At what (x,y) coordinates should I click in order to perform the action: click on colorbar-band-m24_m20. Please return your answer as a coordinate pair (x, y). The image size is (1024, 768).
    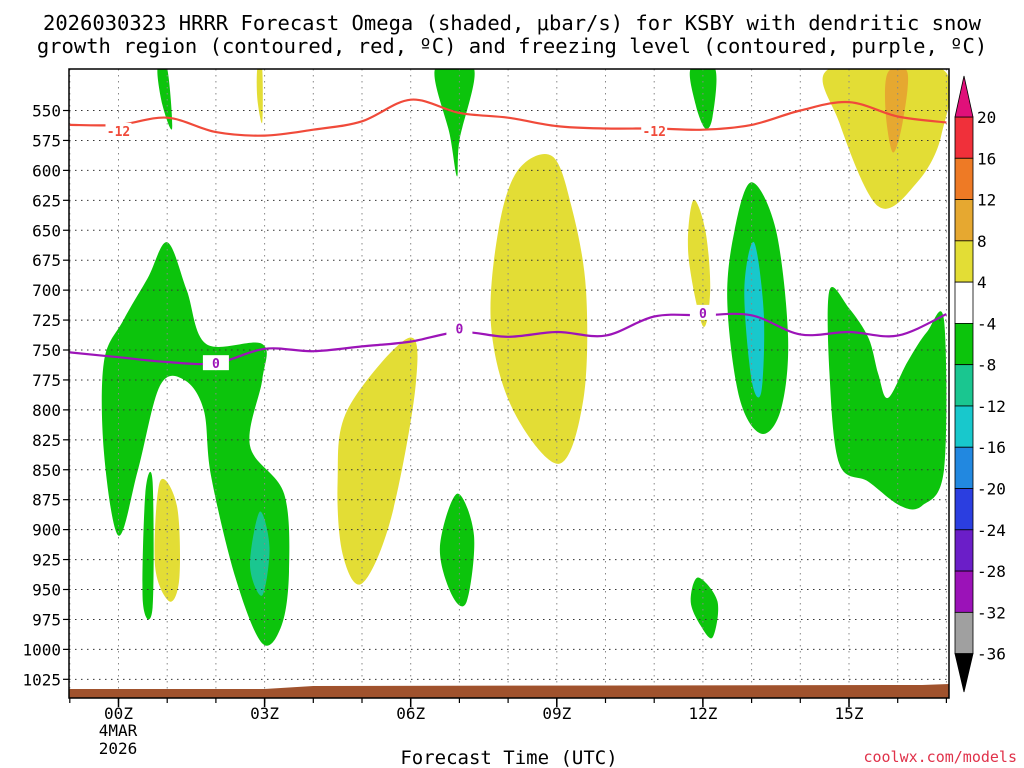
    Looking at the image, I should click on (964, 509).